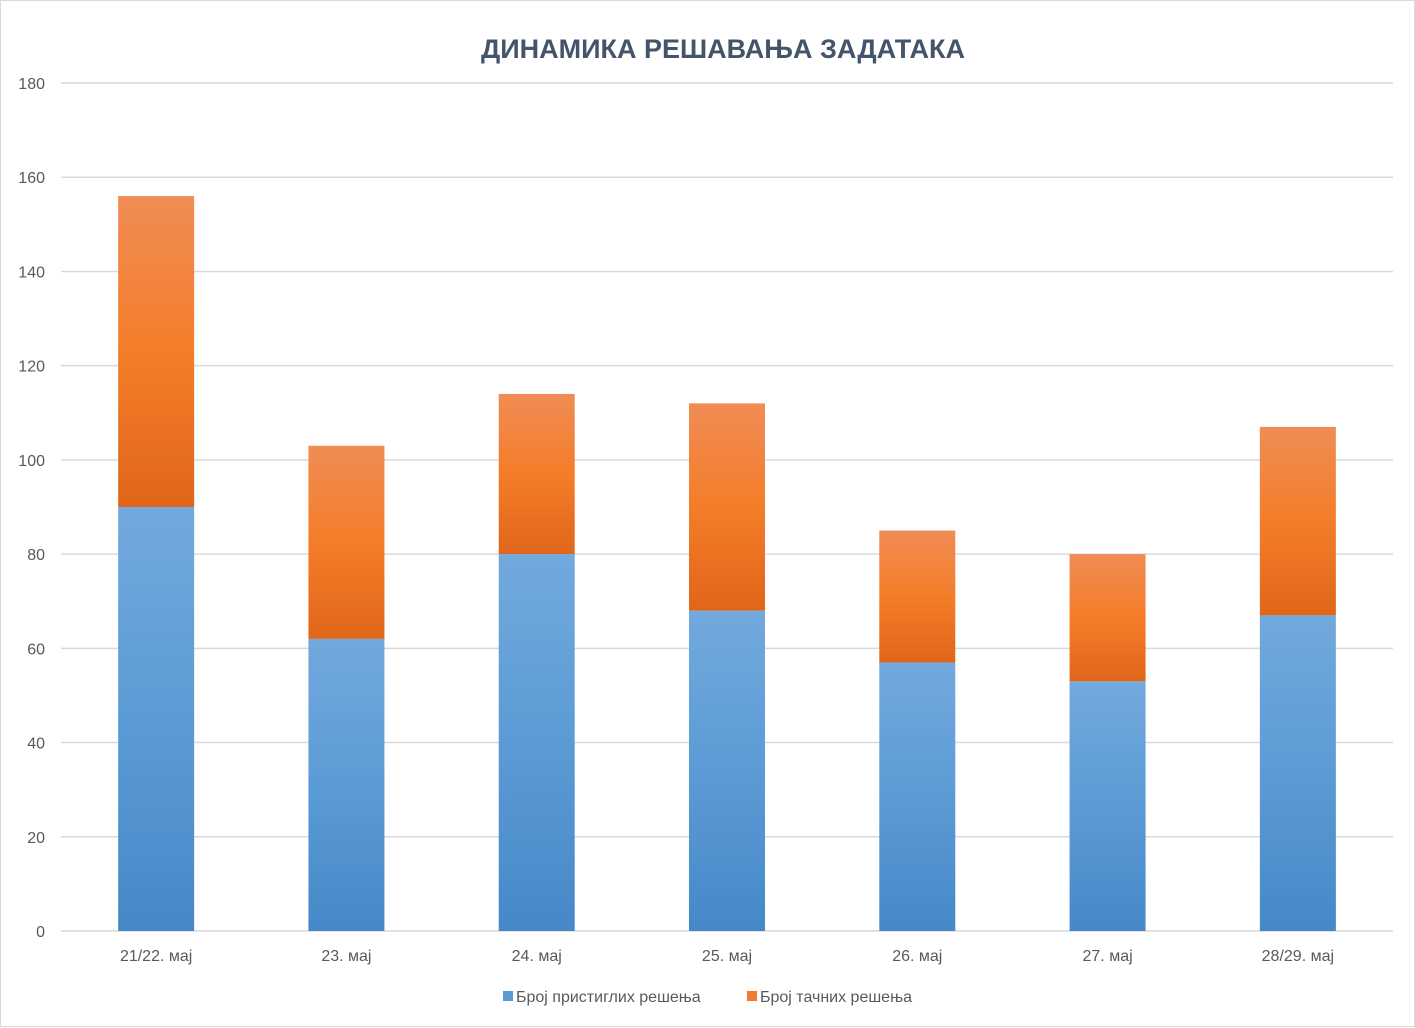 The image size is (1415, 1028). What do you see at coordinates (31, 508) in the screenshot?
I see `y-axis-ticks: 0 20 40 60 80 100 120 140 160 180` at bounding box center [31, 508].